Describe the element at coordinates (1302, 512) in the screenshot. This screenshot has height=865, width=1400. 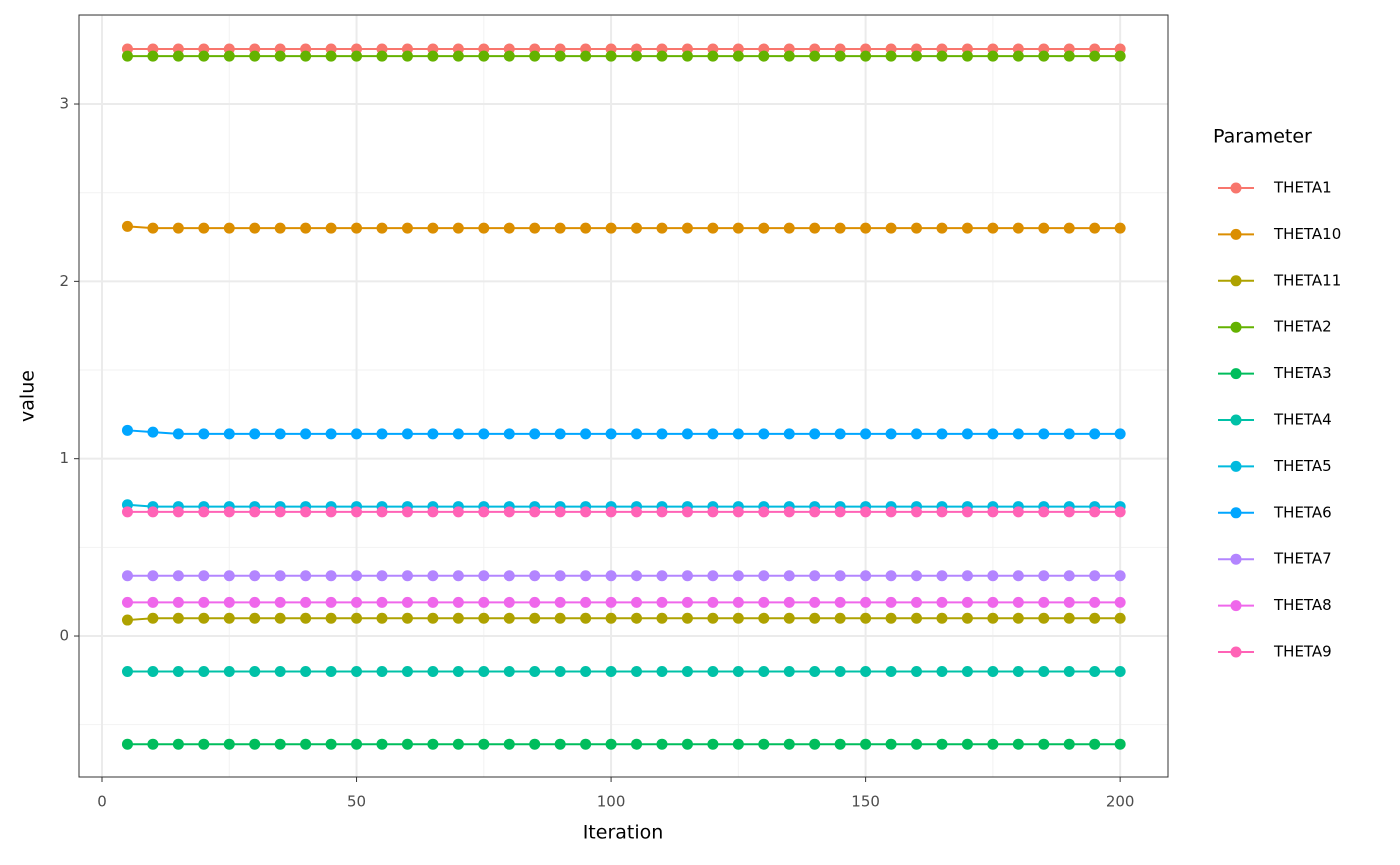
I see `legend-label: THETA6` at that location.